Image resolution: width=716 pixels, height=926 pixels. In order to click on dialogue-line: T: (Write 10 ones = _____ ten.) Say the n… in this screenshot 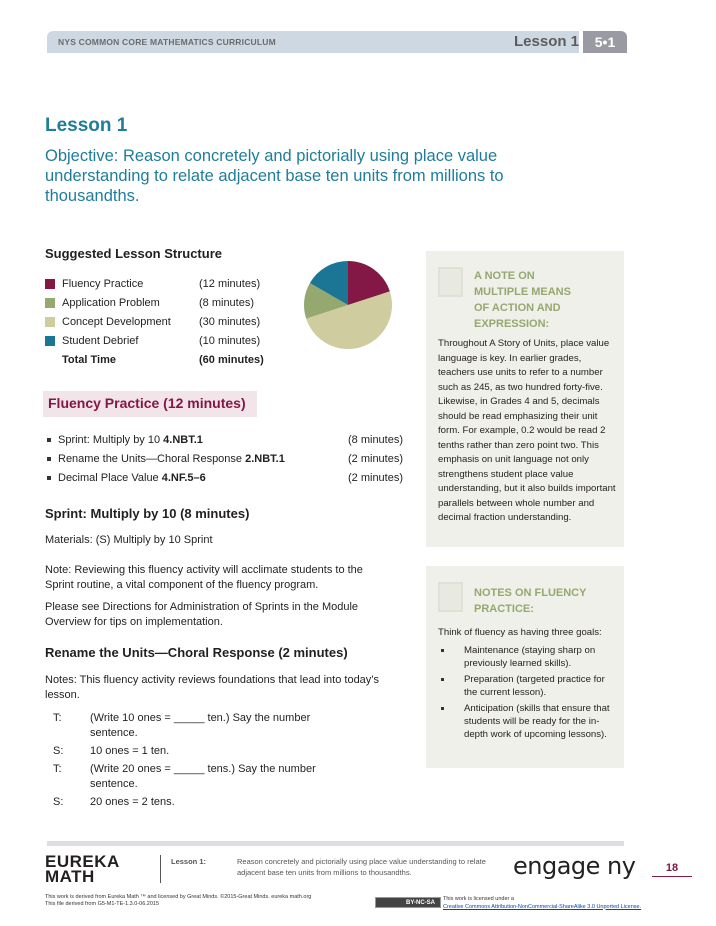, I will do `click(203, 726)`.